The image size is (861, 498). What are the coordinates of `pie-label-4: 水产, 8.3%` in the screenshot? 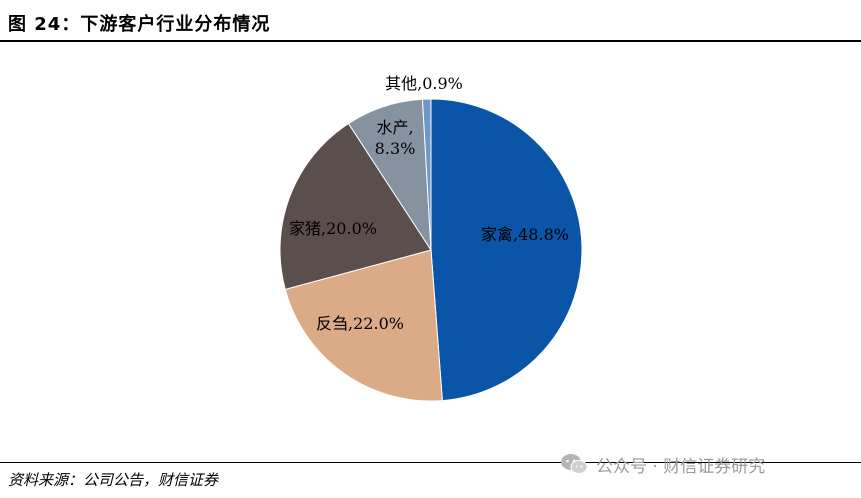 It's located at (395, 138).